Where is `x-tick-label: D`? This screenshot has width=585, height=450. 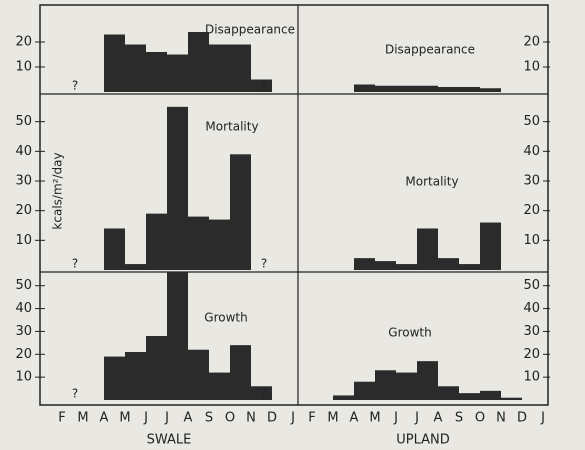
x-tick-label: D is located at coordinates (272, 418).